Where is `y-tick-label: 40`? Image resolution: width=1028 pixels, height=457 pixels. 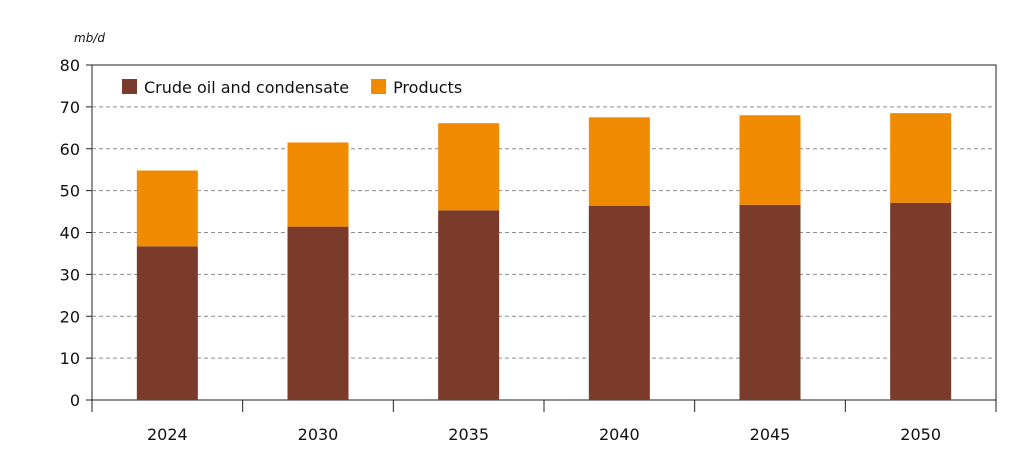
y-tick-label: 40 is located at coordinates (70, 233).